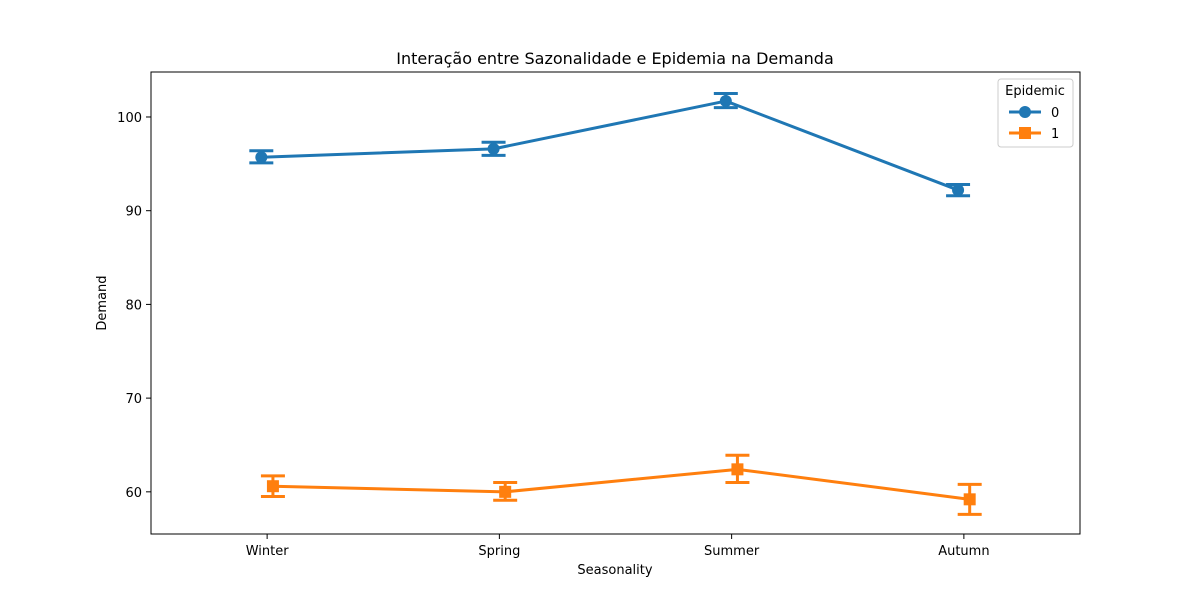  Describe the element at coordinates (129, 118) in the screenshot. I see `y-tick-label: 100` at that location.